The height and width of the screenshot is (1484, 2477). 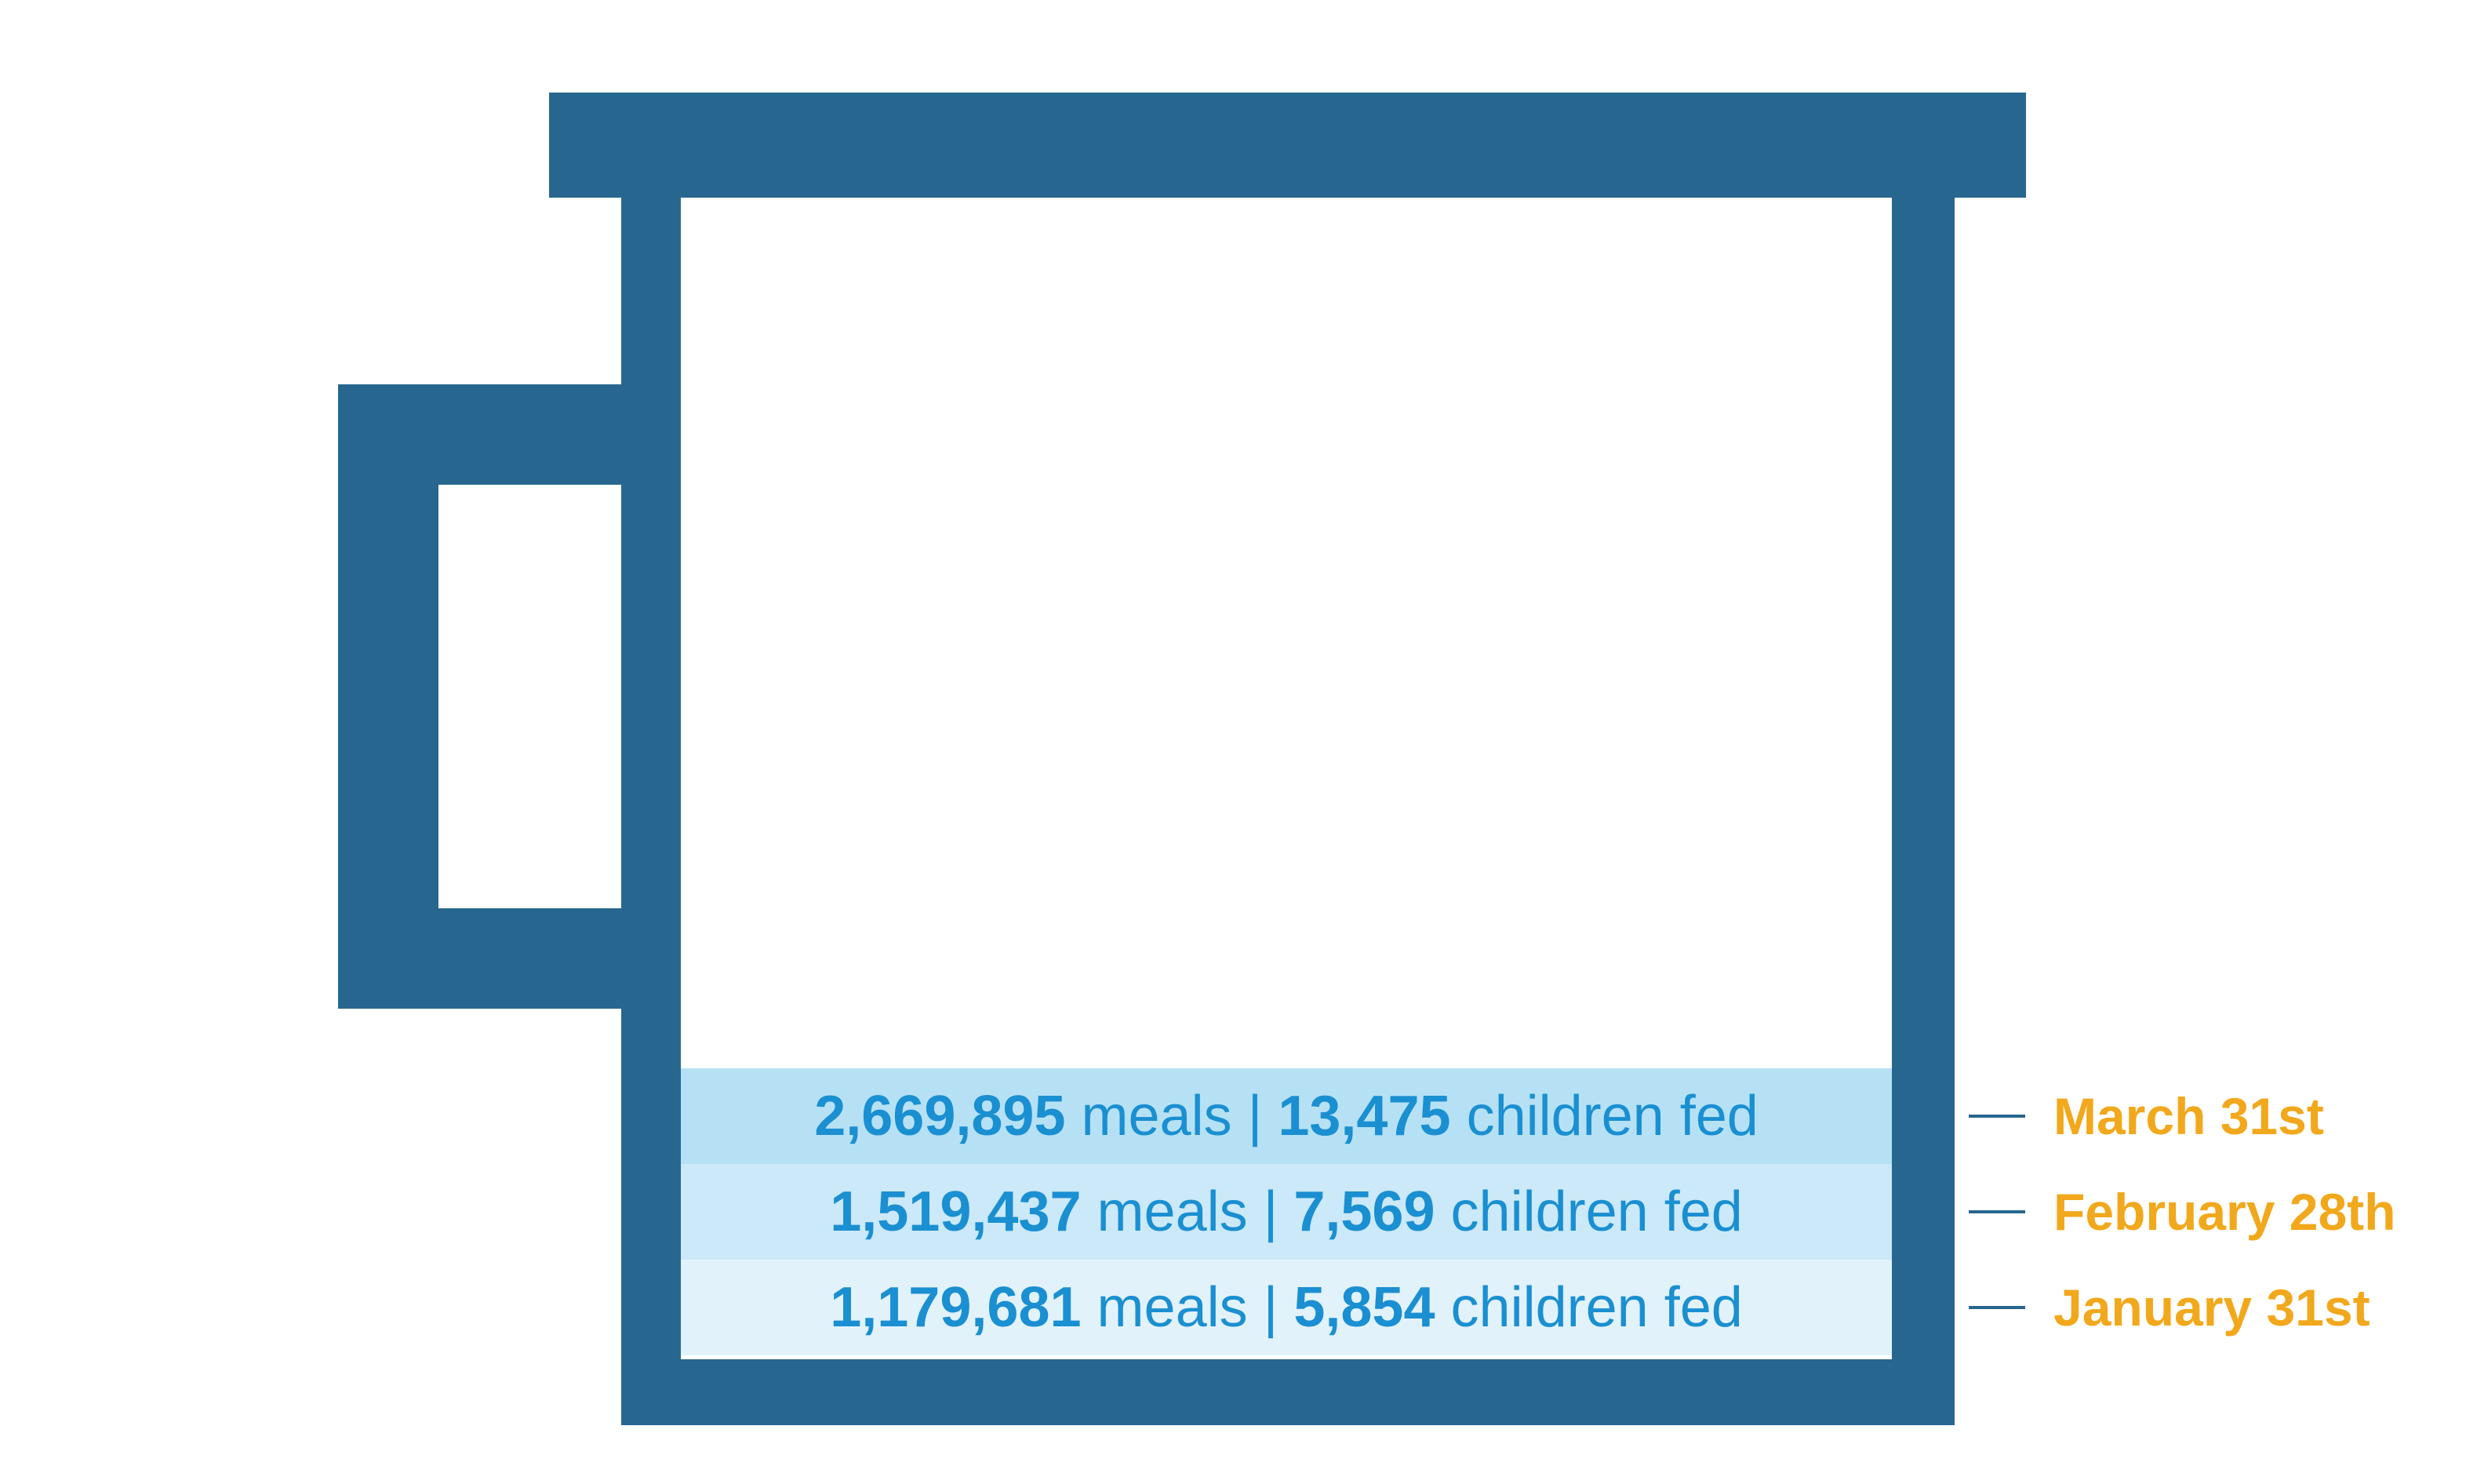 I want to click on mug-left-wall, so click(x=651, y=811).